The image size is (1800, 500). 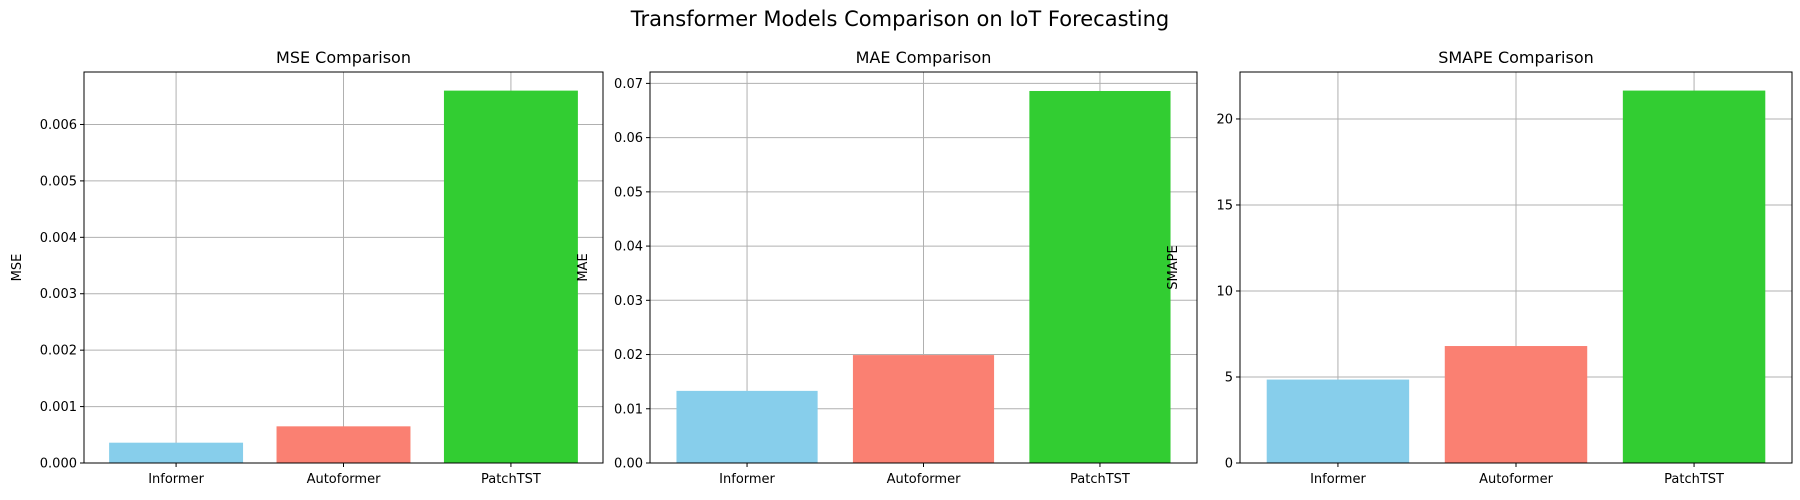 What do you see at coordinates (58, 238) in the screenshot?
I see `y-tick-label: 0.004` at bounding box center [58, 238].